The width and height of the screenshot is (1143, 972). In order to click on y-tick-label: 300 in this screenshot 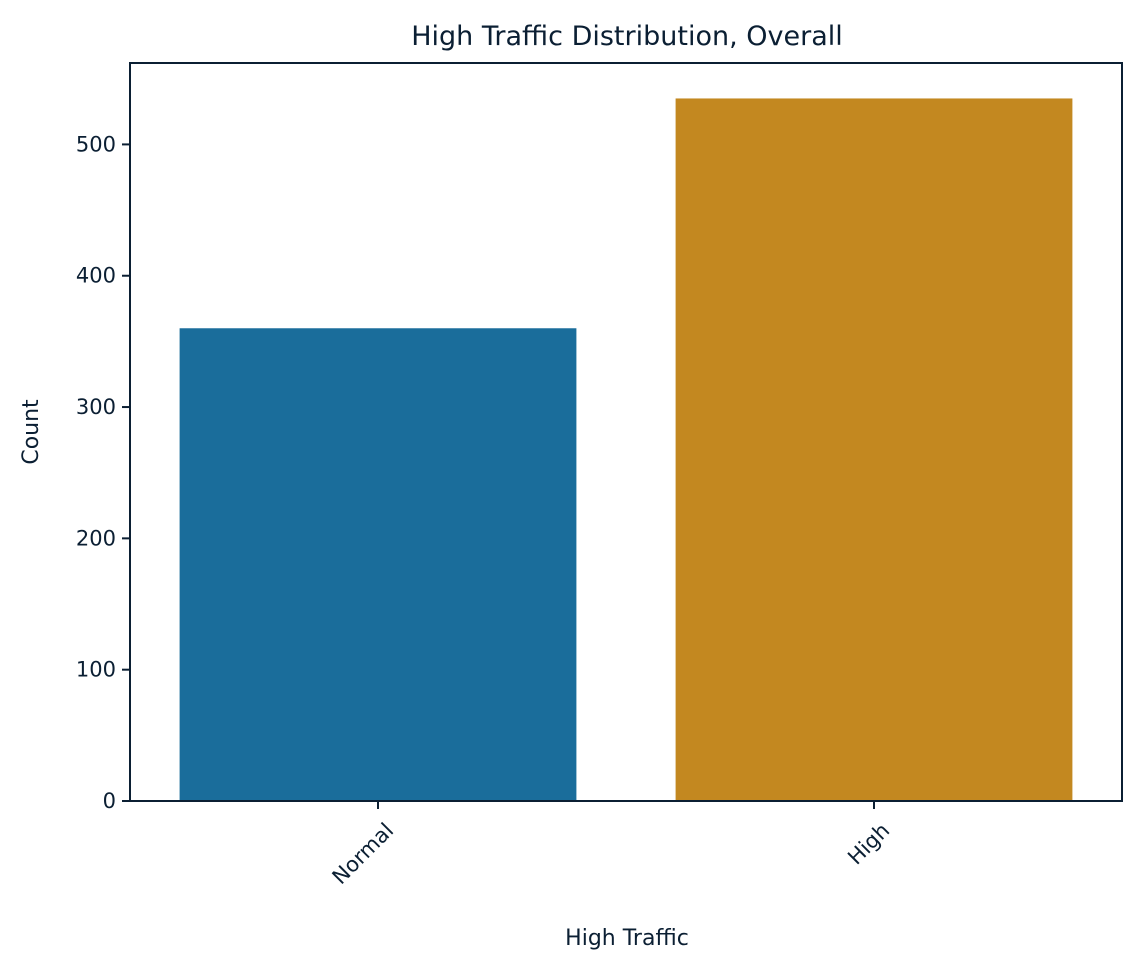, I will do `click(96, 407)`.